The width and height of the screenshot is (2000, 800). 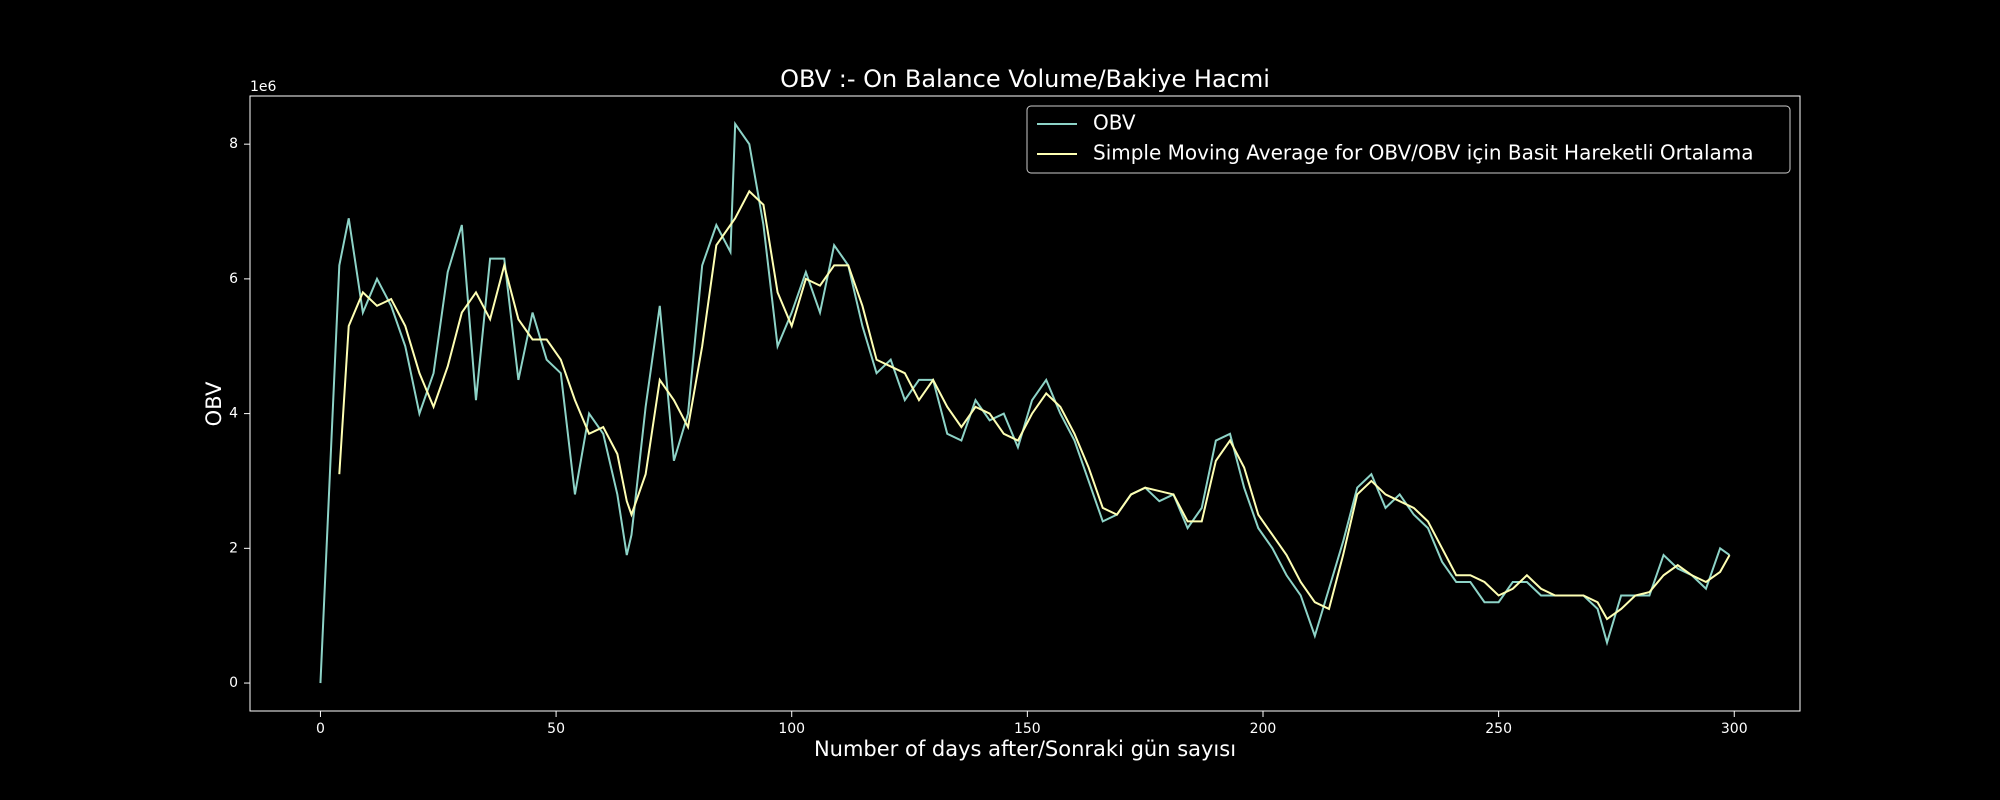 What do you see at coordinates (1263, 729) in the screenshot?
I see `x-tick-label: 200` at bounding box center [1263, 729].